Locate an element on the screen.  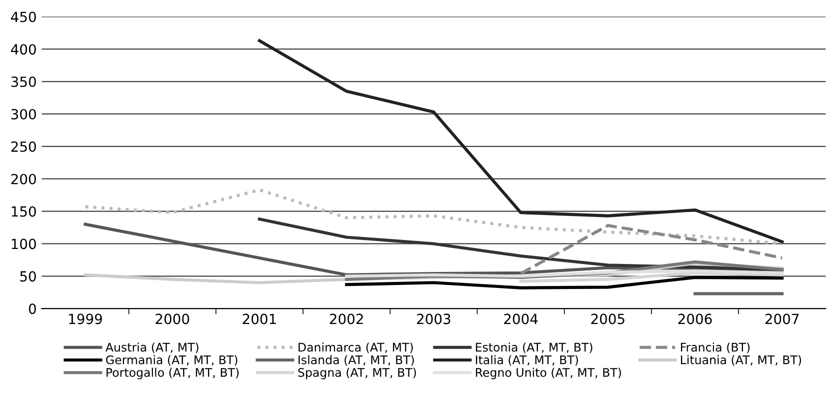
y-tick-label: 400 is located at coordinates (23, 49).